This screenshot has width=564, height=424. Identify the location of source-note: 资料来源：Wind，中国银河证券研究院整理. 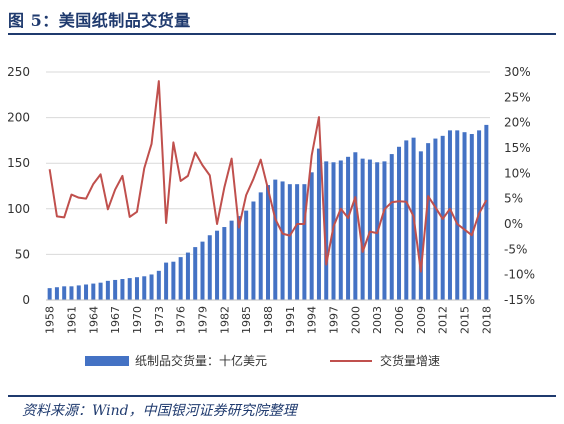
(159, 411).